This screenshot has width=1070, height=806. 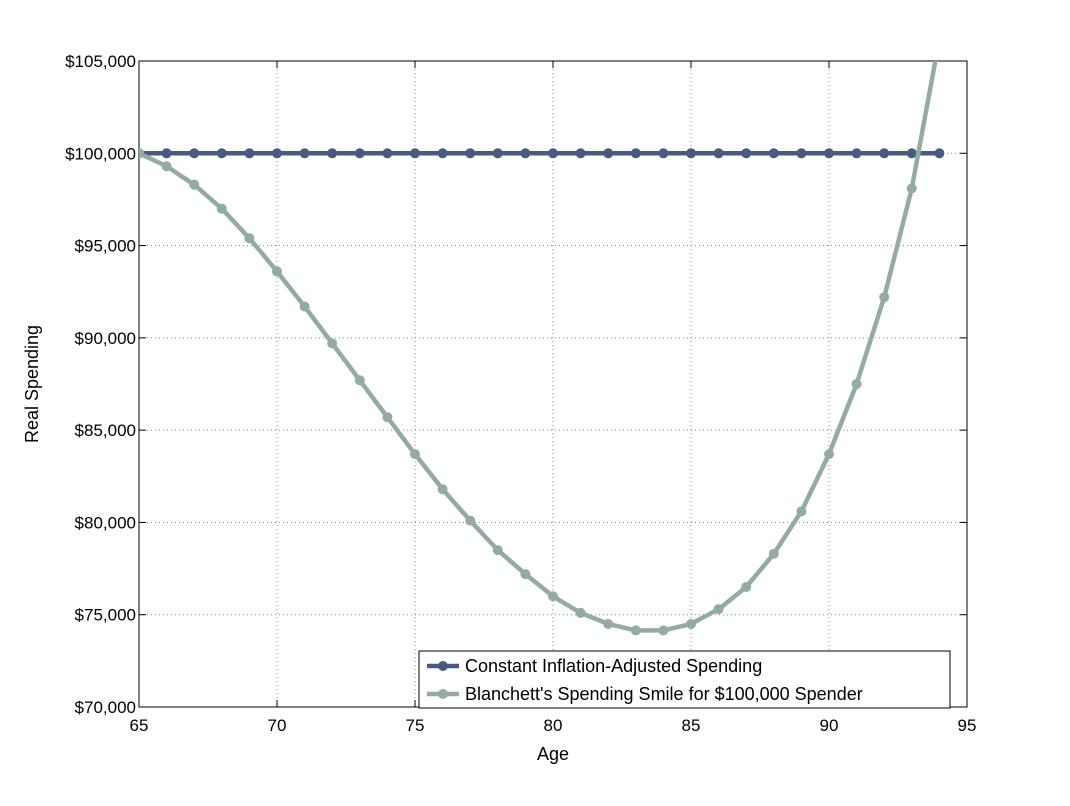 What do you see at coordinates (100, 153) in the screenshot?
I see `y-tick-label: $100,000` at bounding box center [100, 153].